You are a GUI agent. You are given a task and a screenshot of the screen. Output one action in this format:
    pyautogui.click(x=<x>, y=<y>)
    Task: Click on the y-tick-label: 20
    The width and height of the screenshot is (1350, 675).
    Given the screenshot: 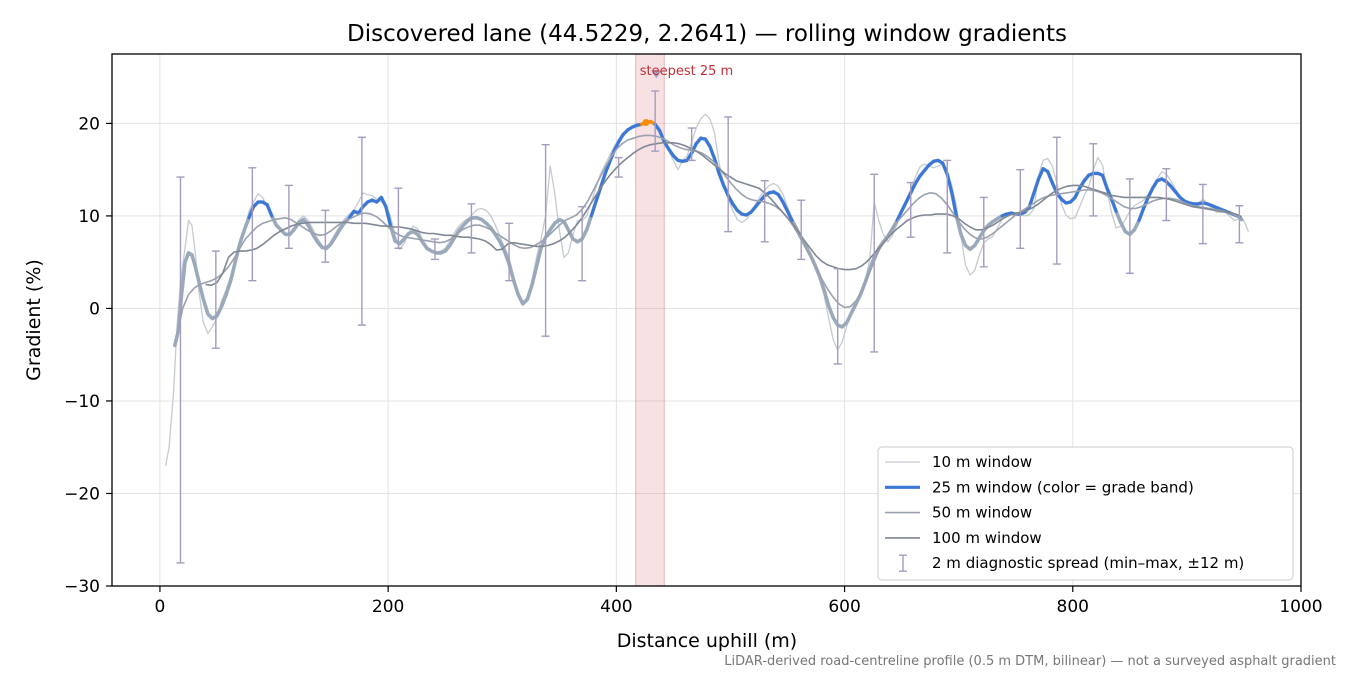 What is the action you would take?
    pyautogui.click(x=89, y=124)
    